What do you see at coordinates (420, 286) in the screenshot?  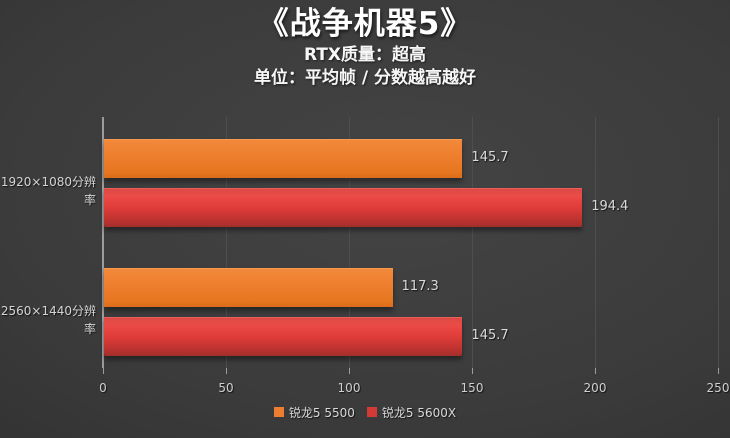 I see `value-label: 117.3` at bounding box center [420, 286].